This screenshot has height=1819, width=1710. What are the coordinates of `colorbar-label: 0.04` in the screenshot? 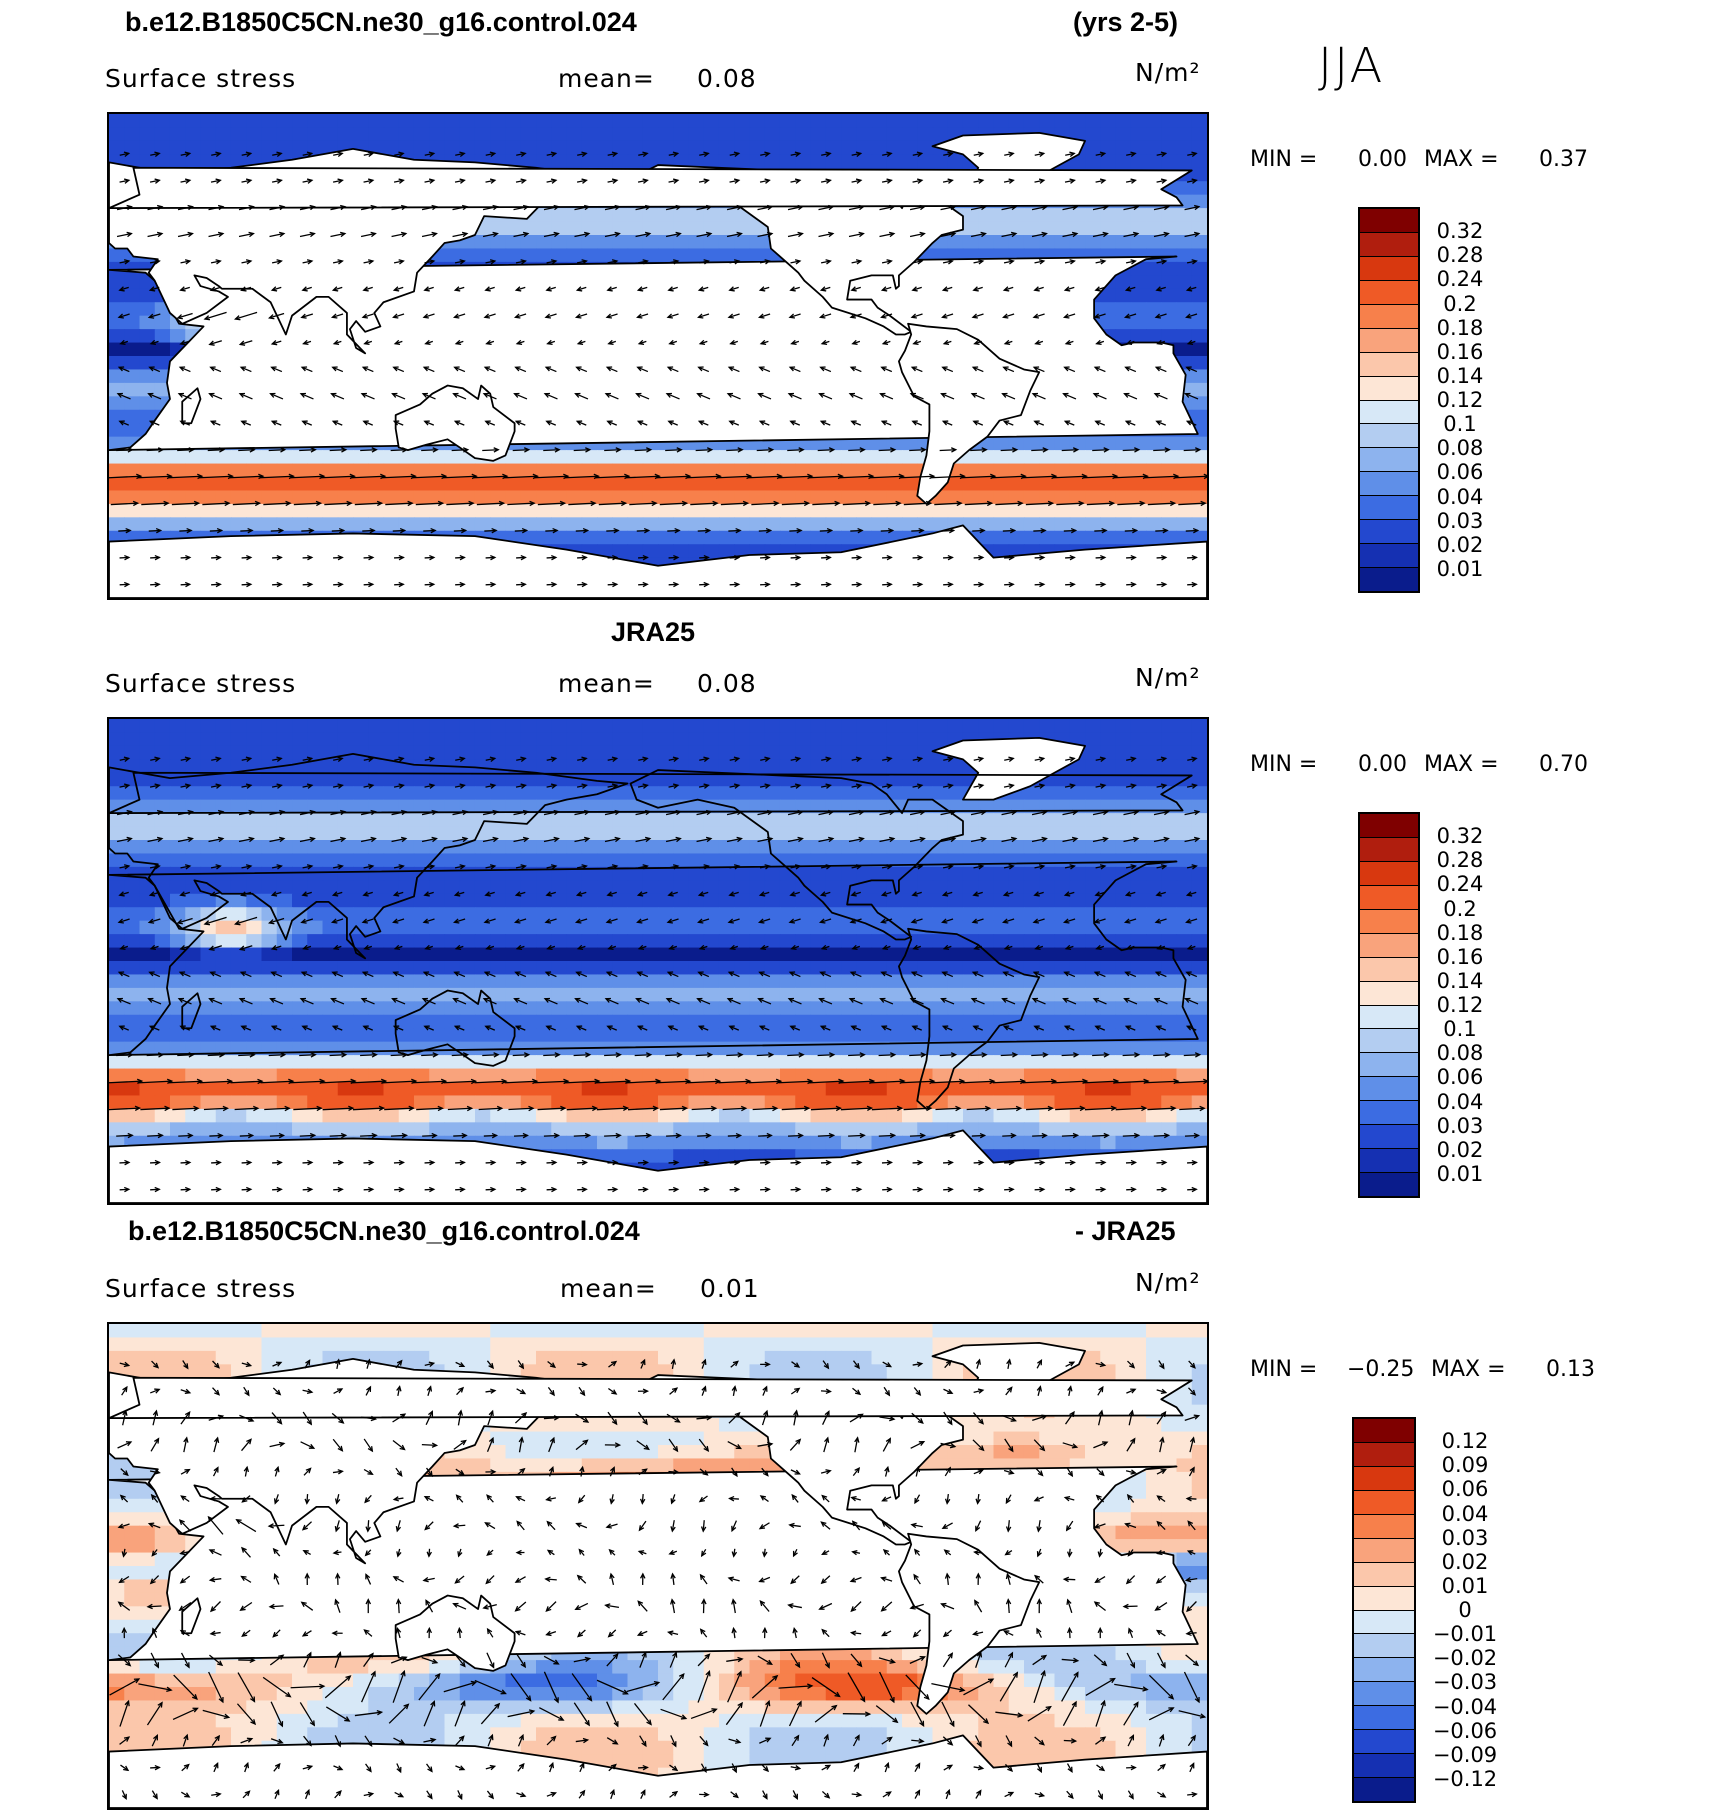 It's located at (1460, 496).